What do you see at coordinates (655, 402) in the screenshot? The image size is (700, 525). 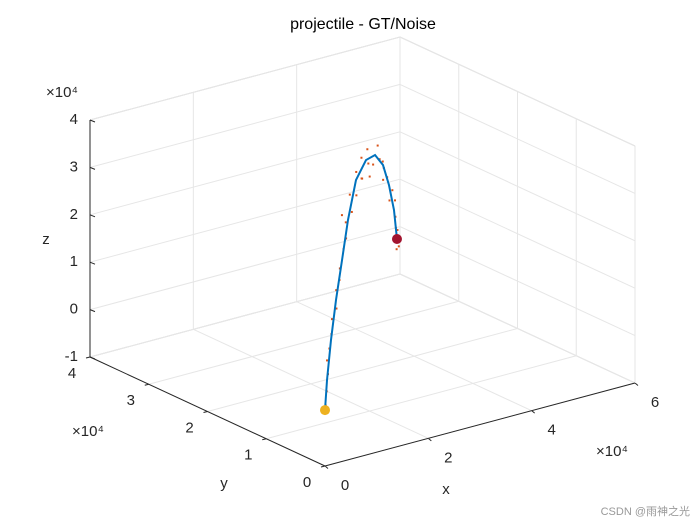 I see `x-tick-label: 6` at bounding box center [655, 402].